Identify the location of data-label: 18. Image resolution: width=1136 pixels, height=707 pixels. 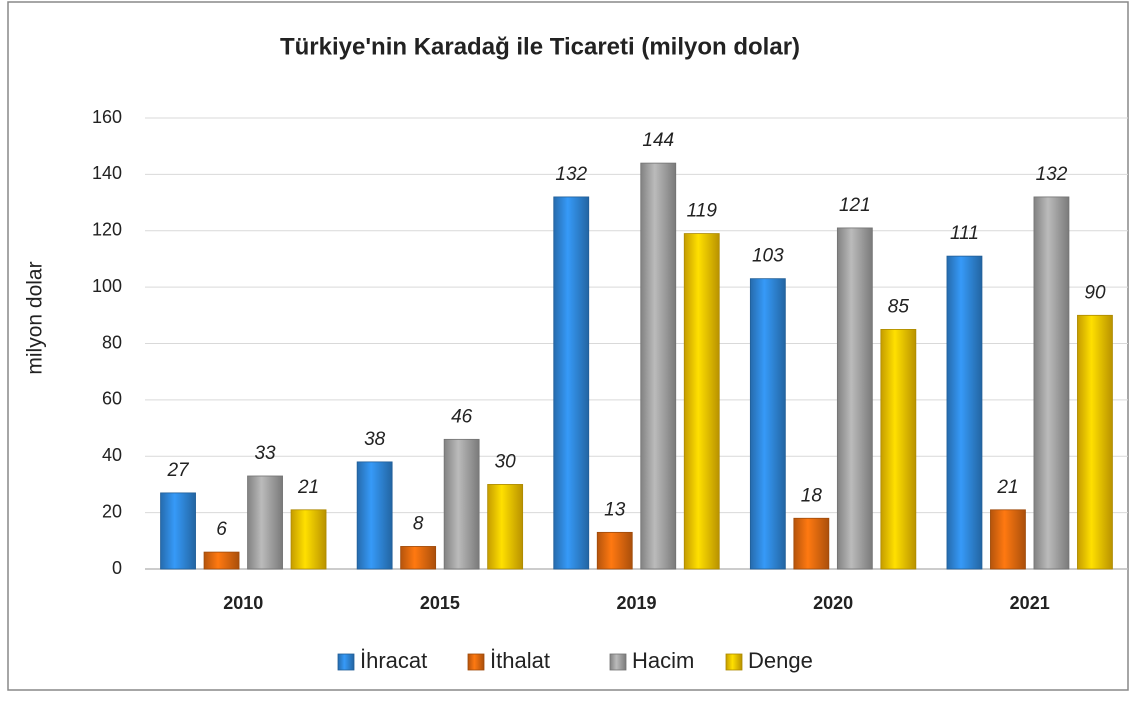
(812, 495).